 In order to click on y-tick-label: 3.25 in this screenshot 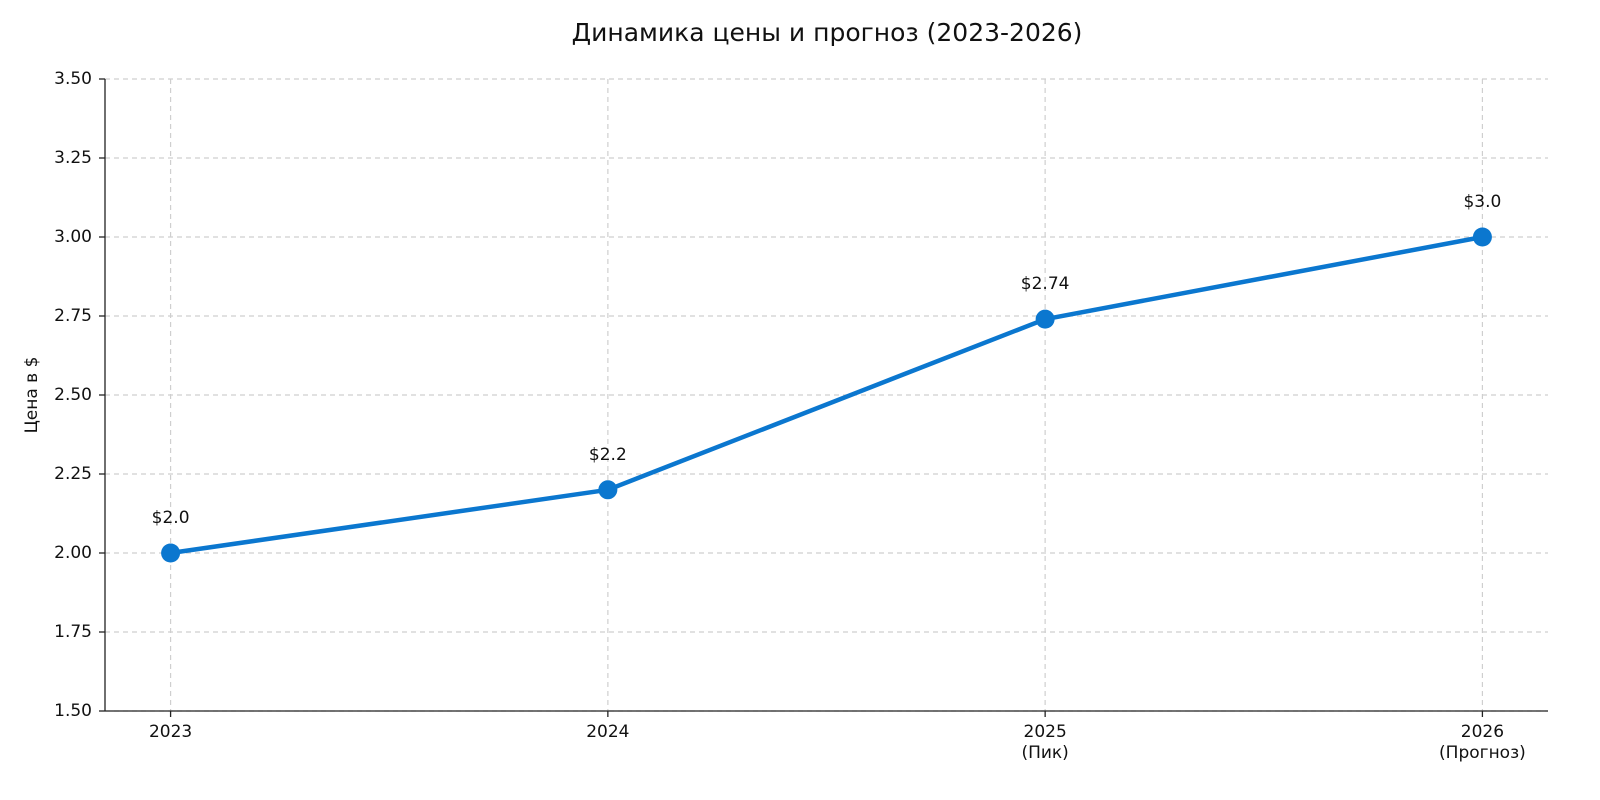, I will do `click(73, 158)`.